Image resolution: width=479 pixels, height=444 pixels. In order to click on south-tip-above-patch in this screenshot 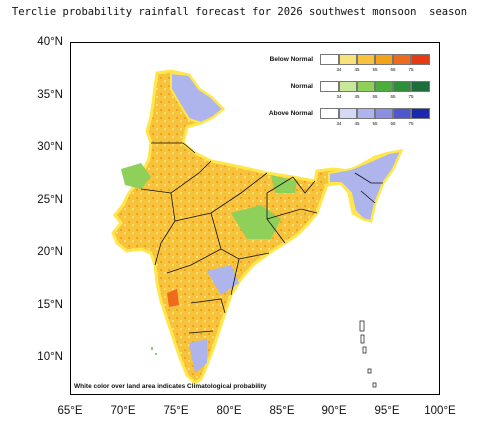, I will do `click(198, 356)`.